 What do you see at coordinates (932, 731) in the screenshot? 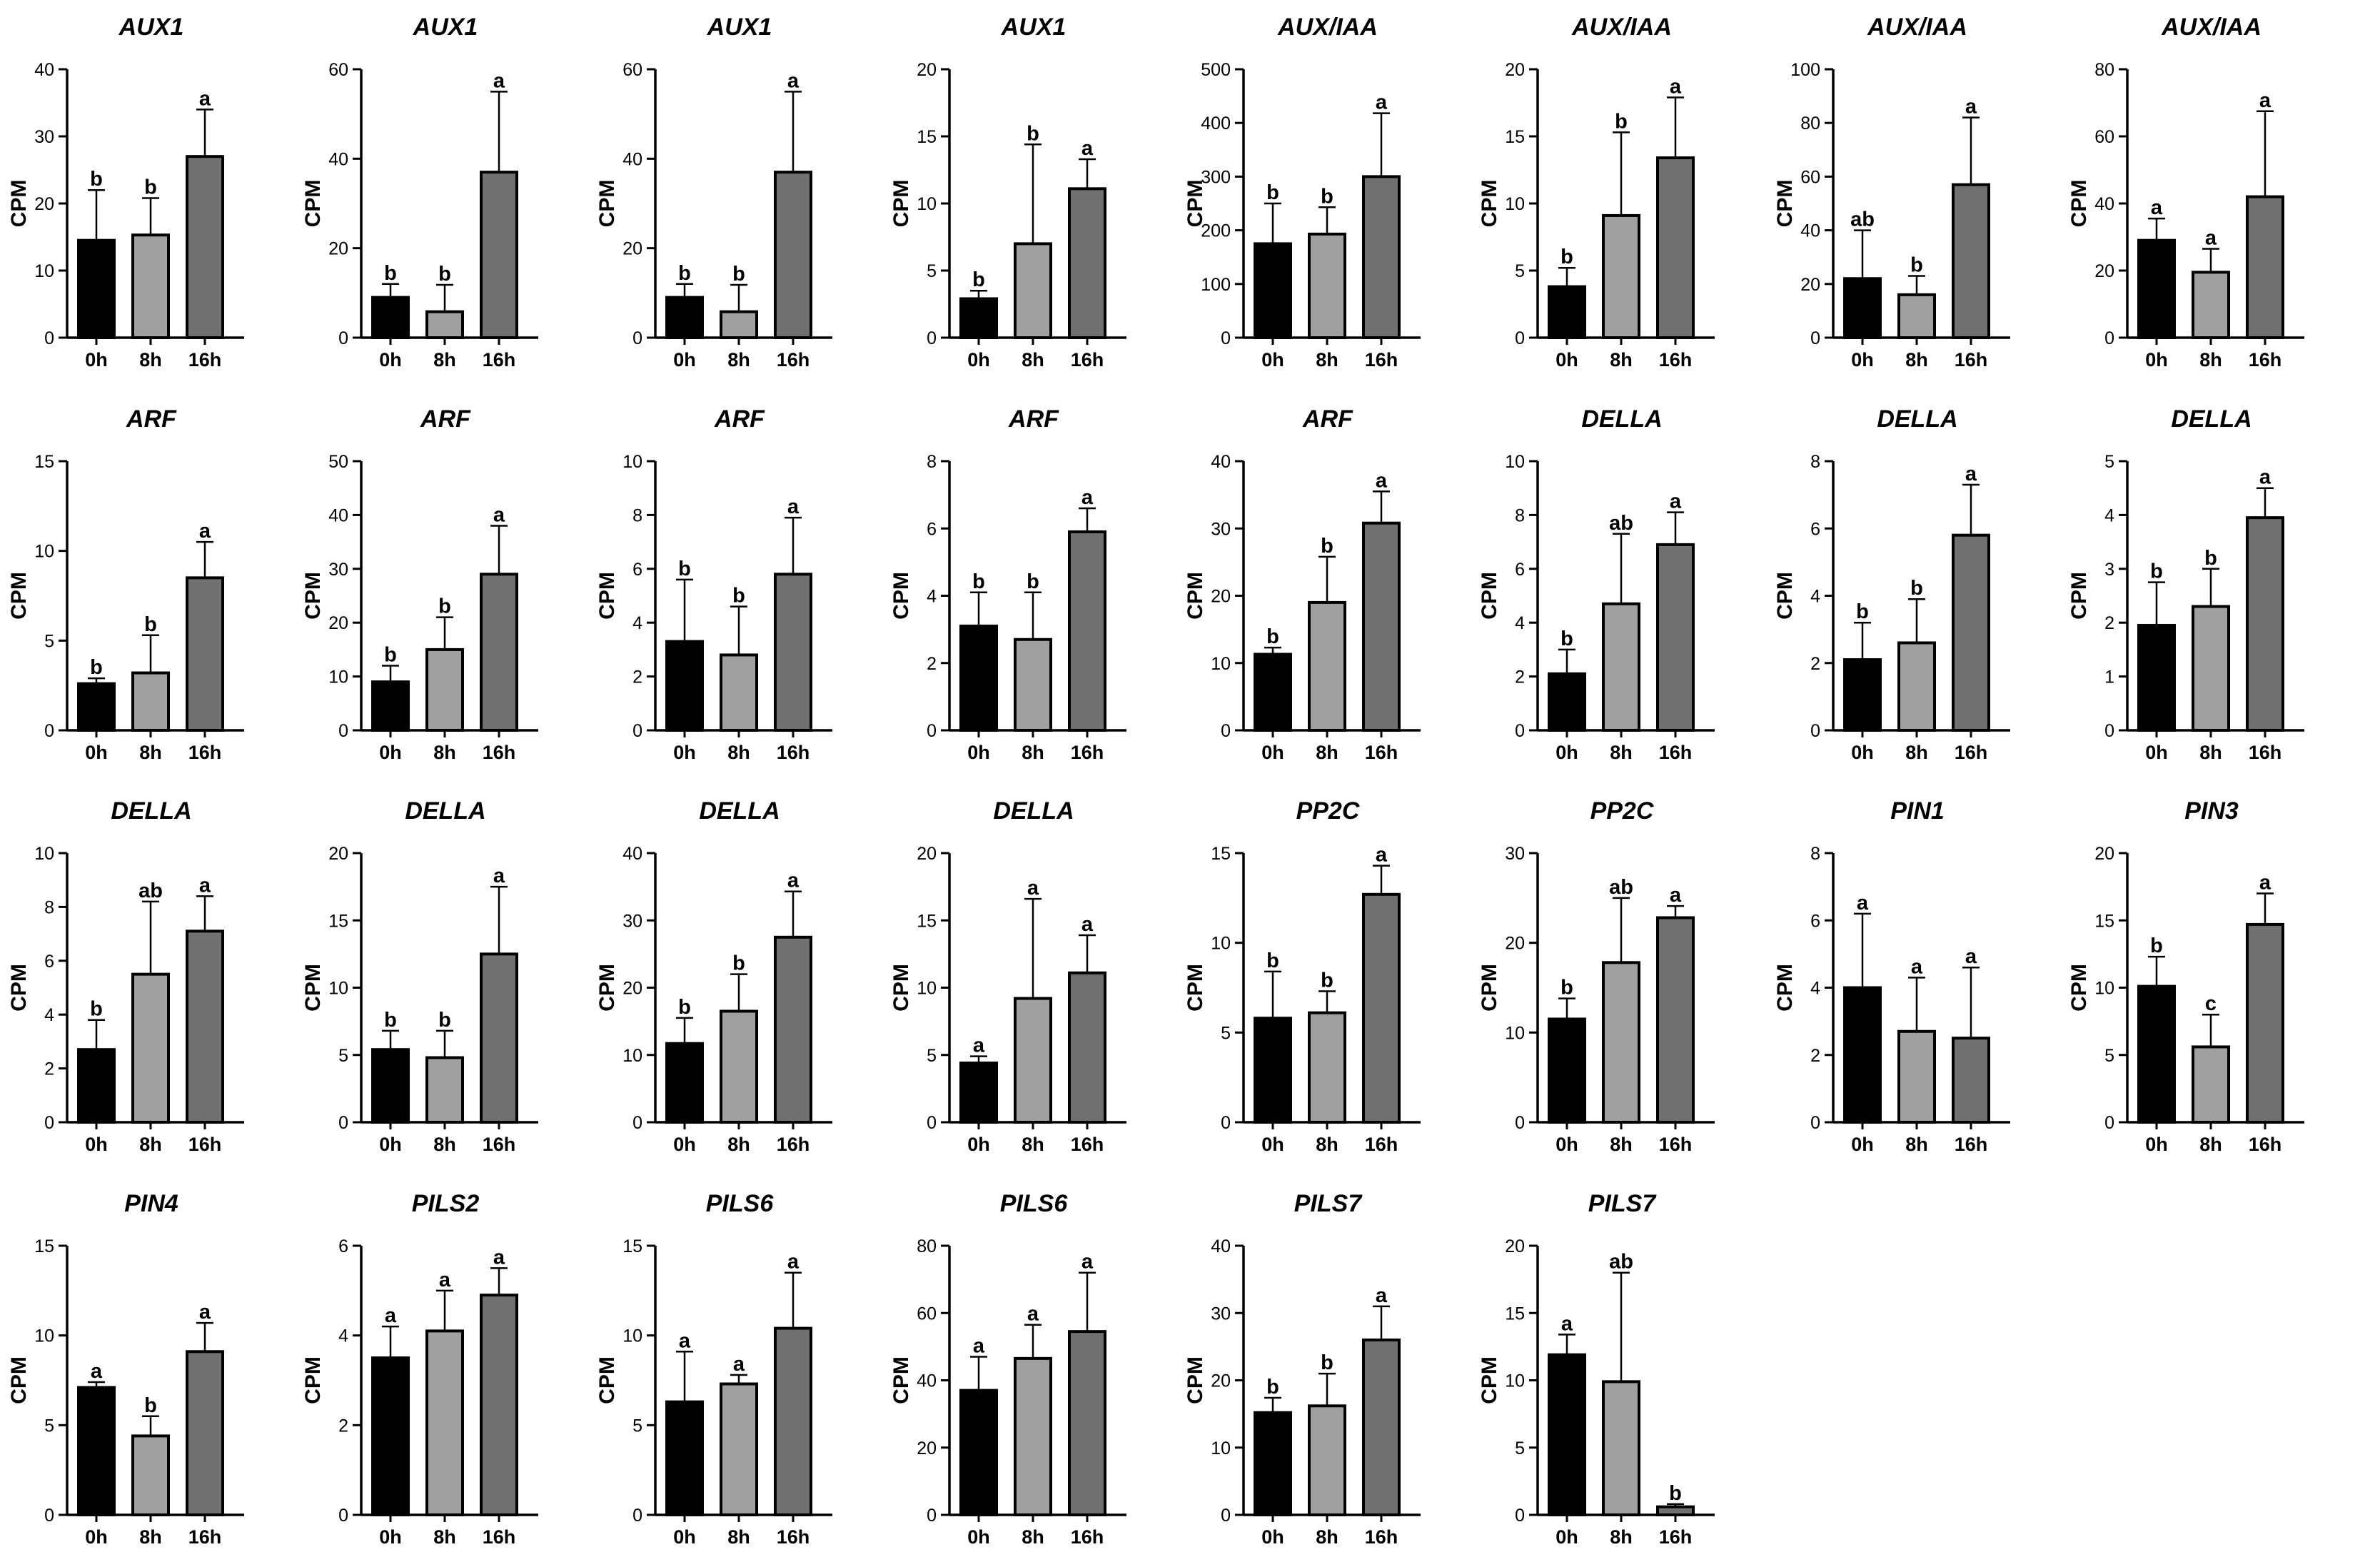
I see `chart-12-ytick-label: 0` at bounding box center [932, 731].